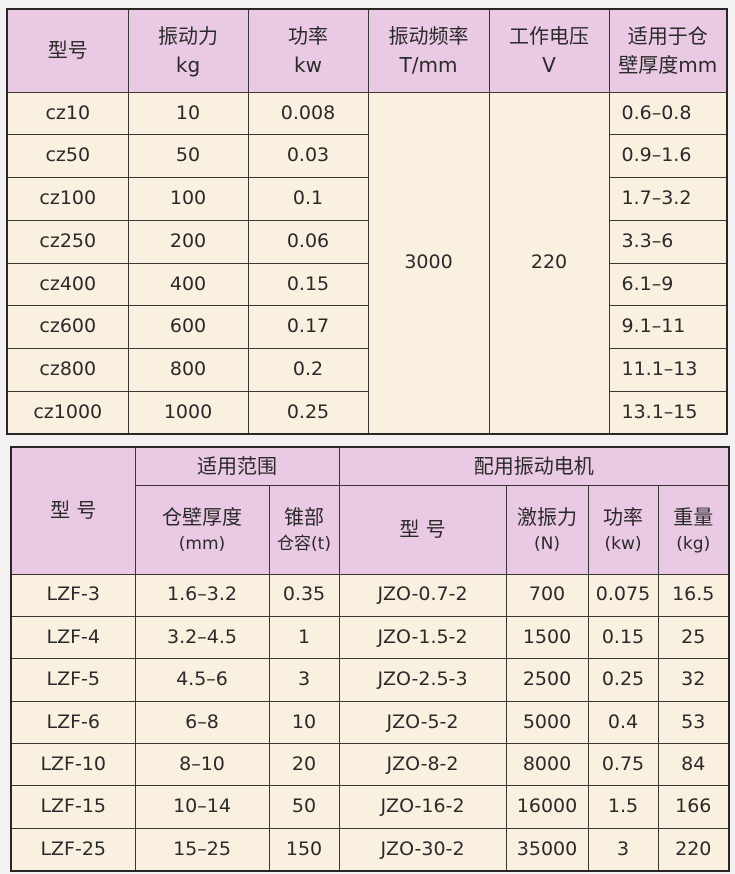 The width and height of the screenshot is (735, 874). What do you see at coordinates (668, 327) in the screenshot?
I see `cell-thickness: 9.1–11` at bounding box center [668, 327].